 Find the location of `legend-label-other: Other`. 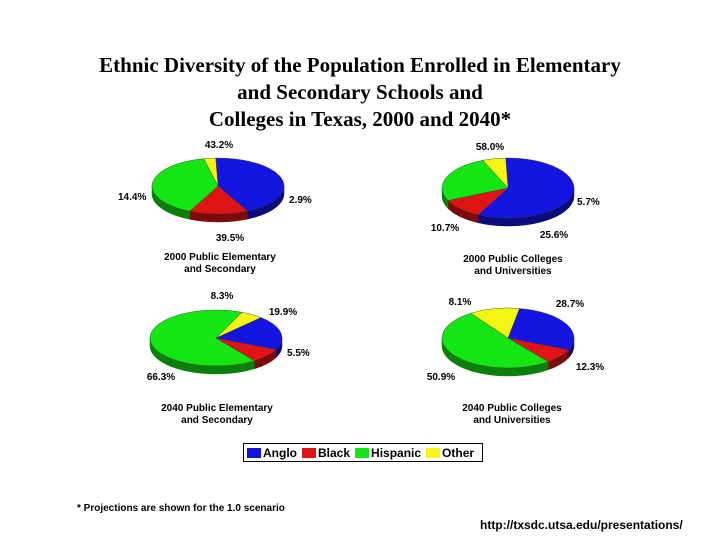

legend-label-other: Other is located at coordinates (458, 452).